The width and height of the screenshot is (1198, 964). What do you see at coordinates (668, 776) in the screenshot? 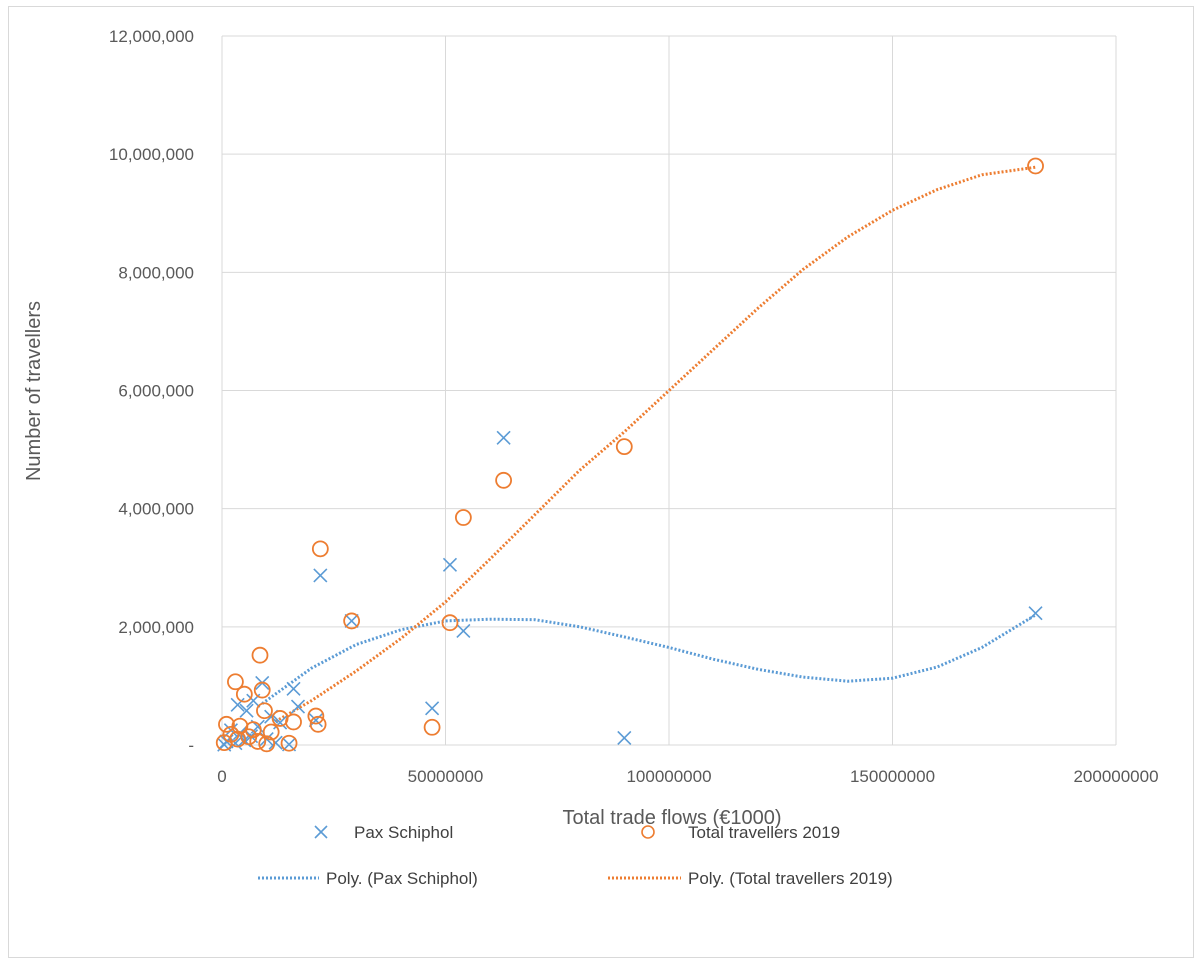
I see `x-tick-label: 100000000` at bounding box center [668, 776].